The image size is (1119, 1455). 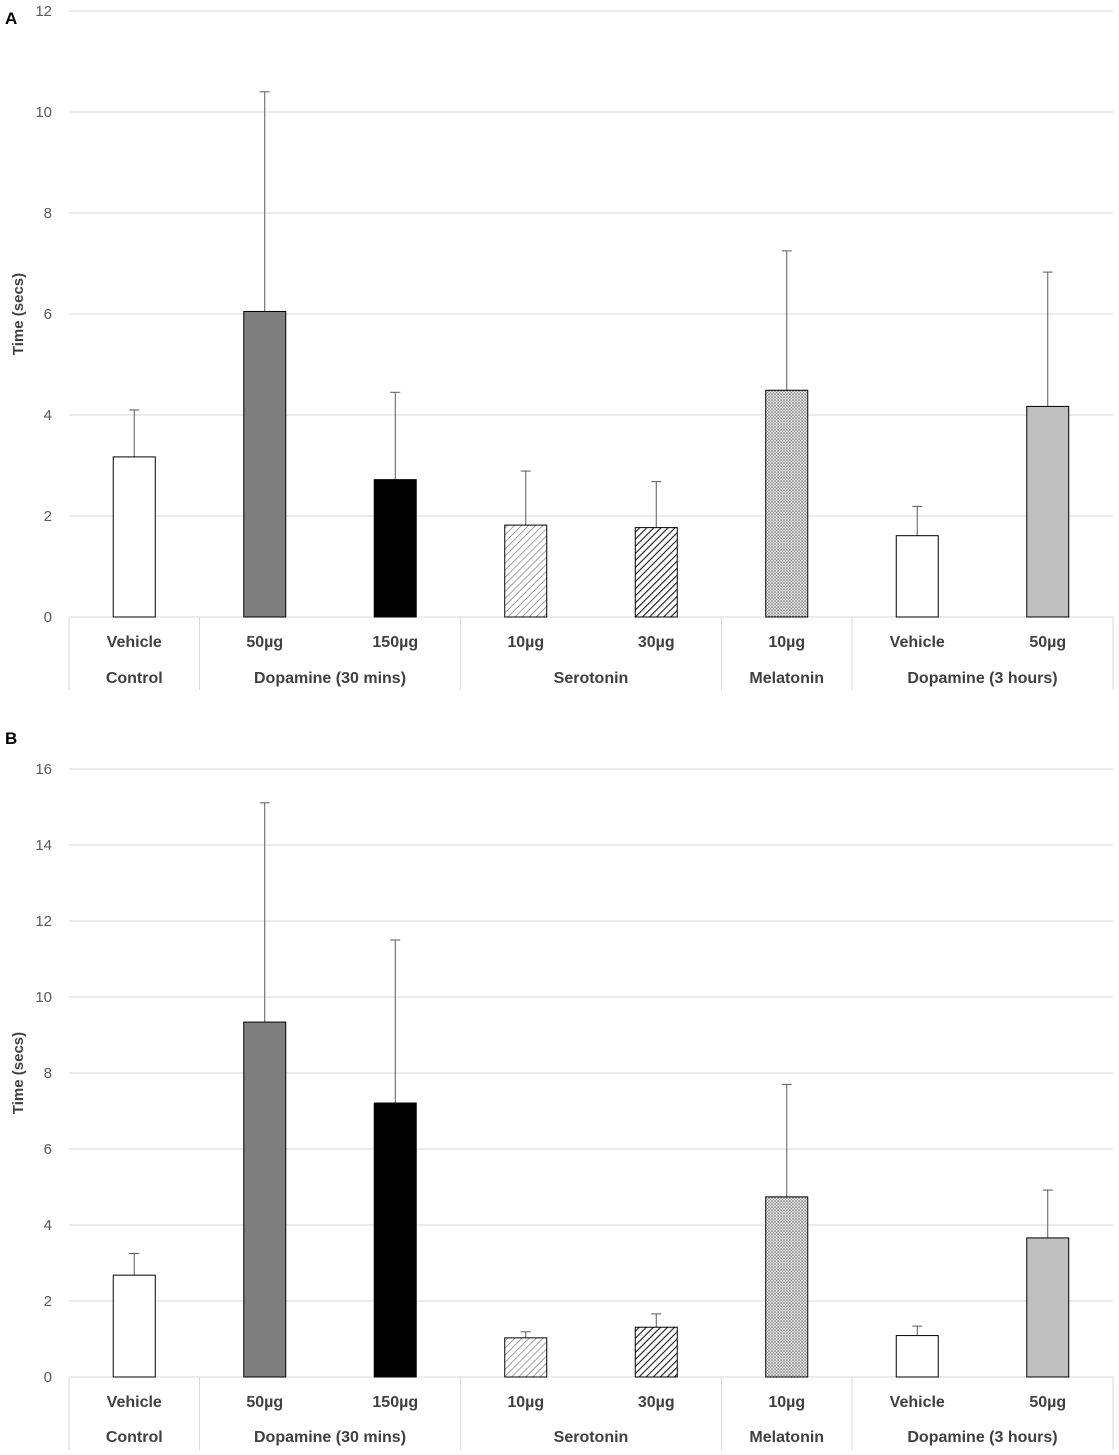 I want to click on panel-letter-b: B, so click(x=11, y=738).